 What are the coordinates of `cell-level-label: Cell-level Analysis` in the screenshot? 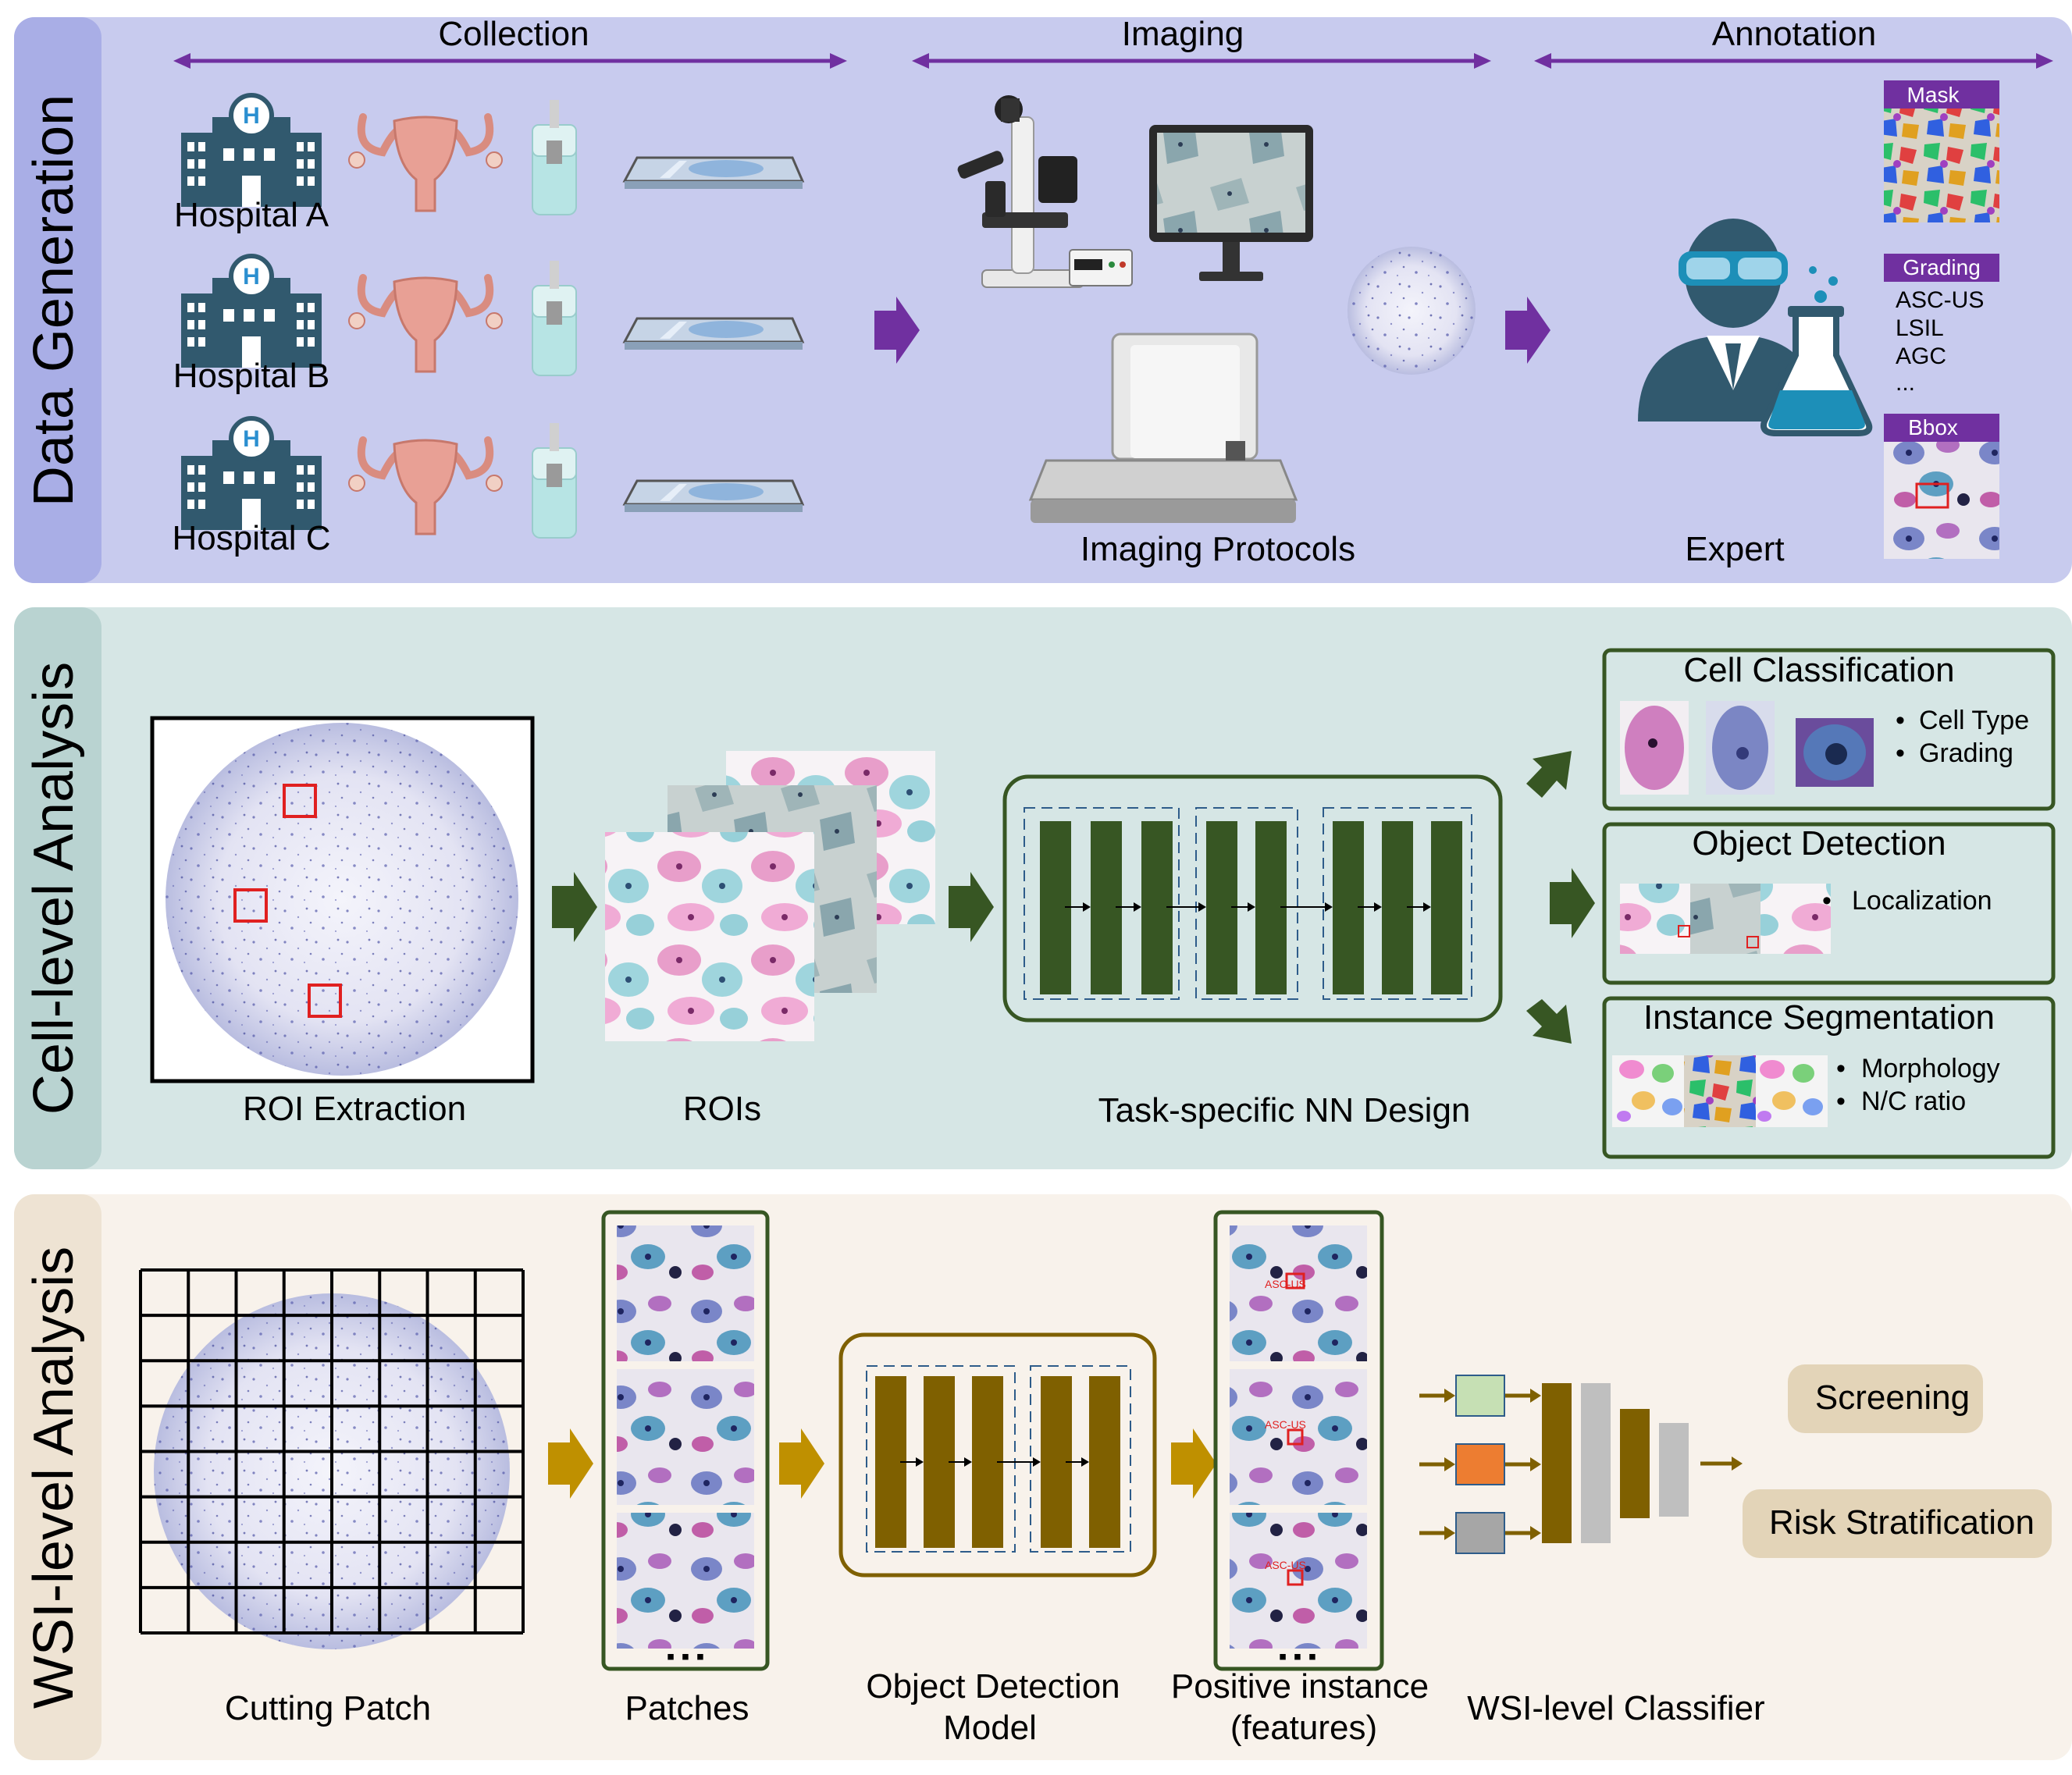 It's located at (54, 888).